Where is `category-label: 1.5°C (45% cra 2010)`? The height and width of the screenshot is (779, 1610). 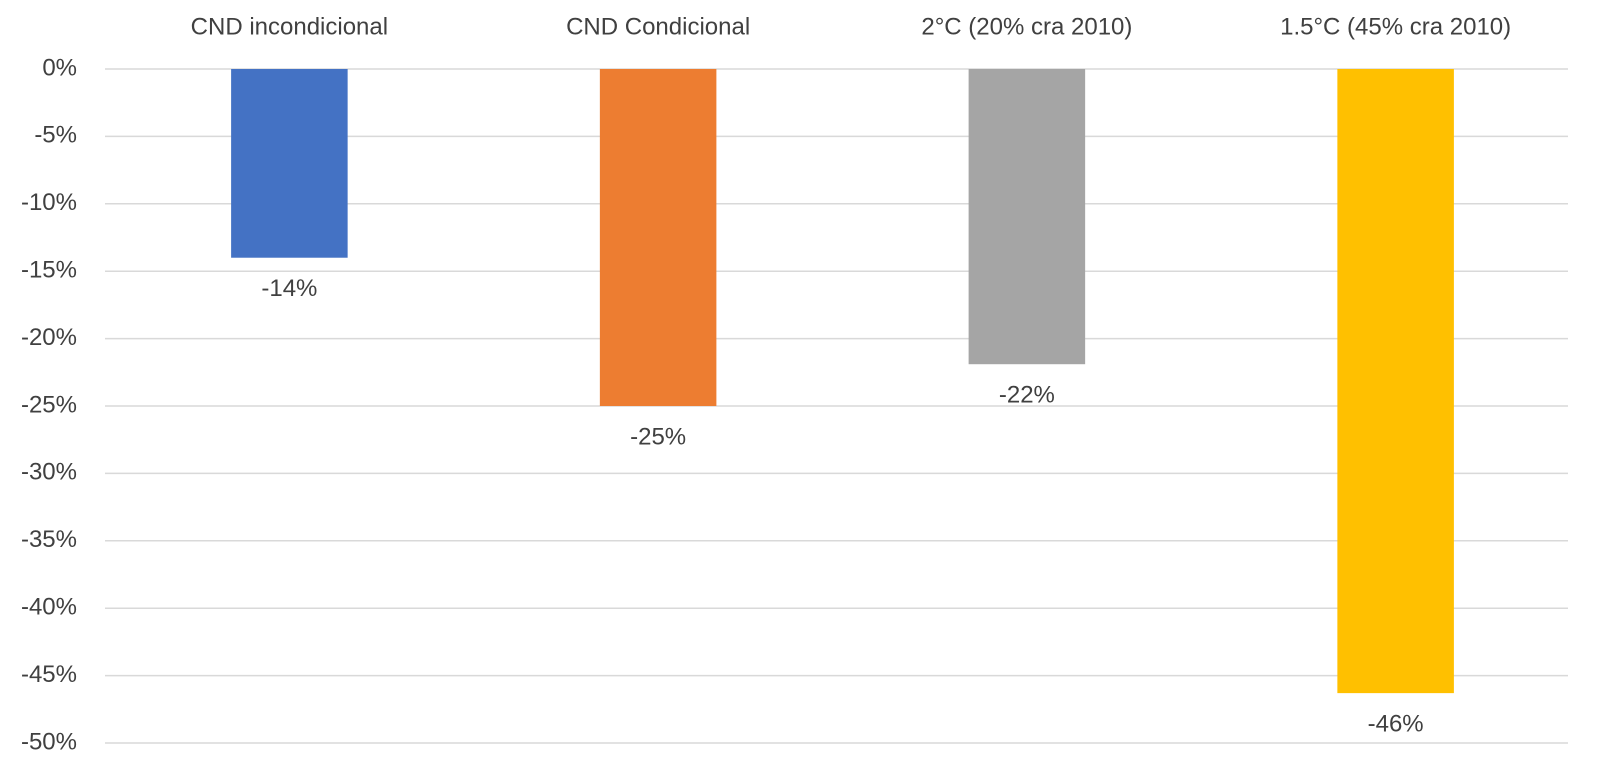 category-label: 1.5°C (45% cra 2010) is located at coordinates (1395, 26).